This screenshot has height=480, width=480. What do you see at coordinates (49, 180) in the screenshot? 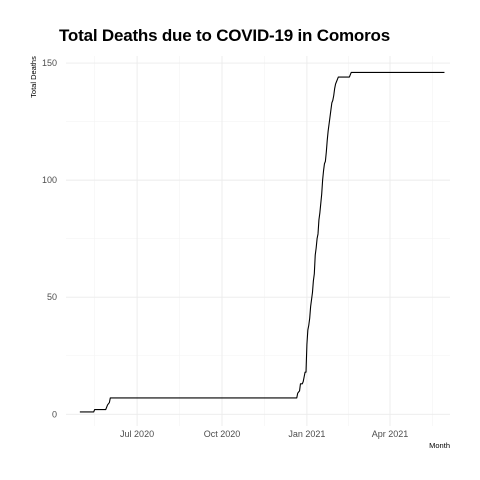
I see `y-tick-label: 100` at bounding box center [49, 180].